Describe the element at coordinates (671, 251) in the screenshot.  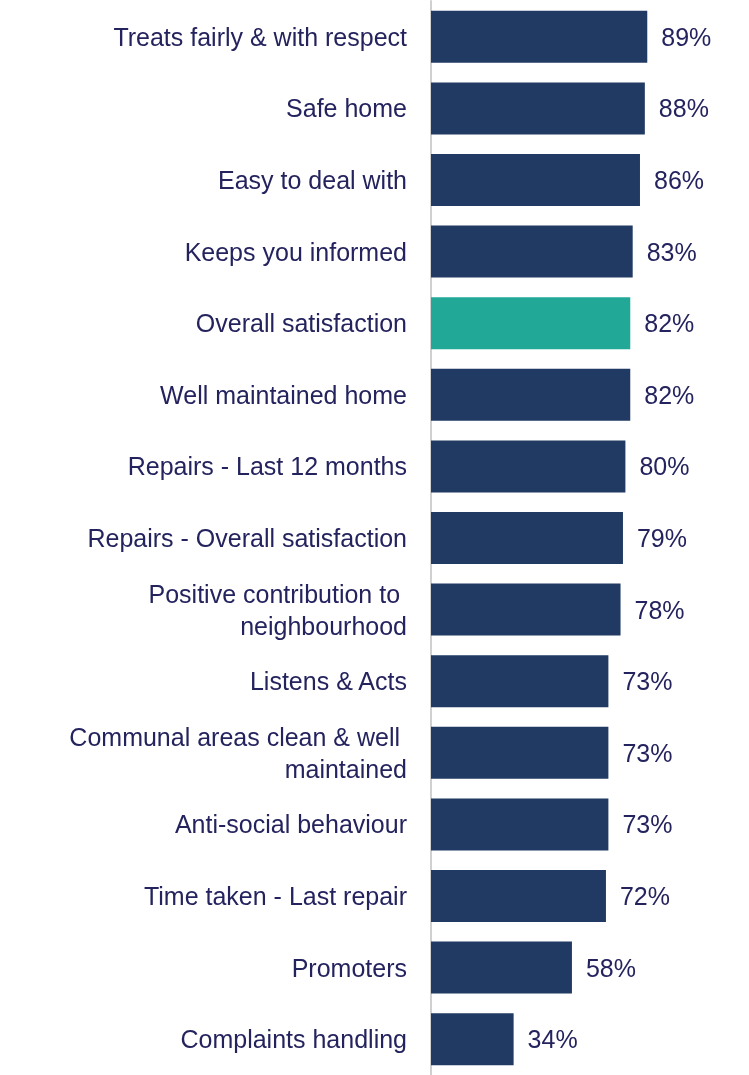
I see `data-label: 83%` at that location.